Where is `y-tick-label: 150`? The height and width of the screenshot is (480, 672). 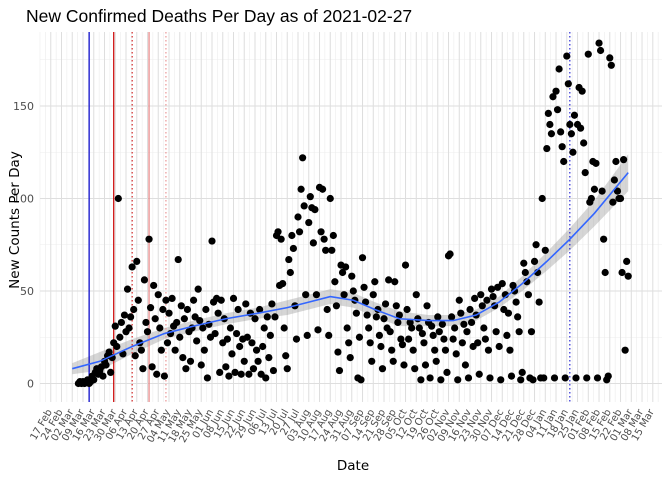
y-tick-label: 150 is located at coordinates (23, 106).